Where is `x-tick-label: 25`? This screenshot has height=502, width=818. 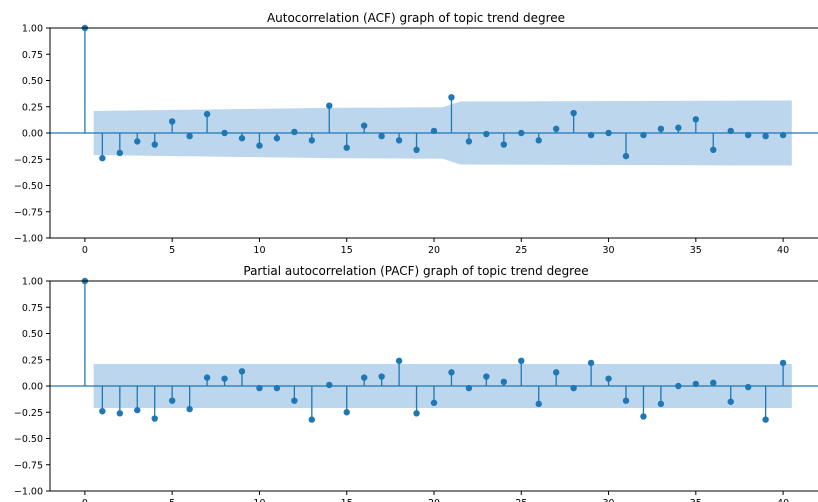
x-tick-label: 25 is located at coordinates (521, 500).